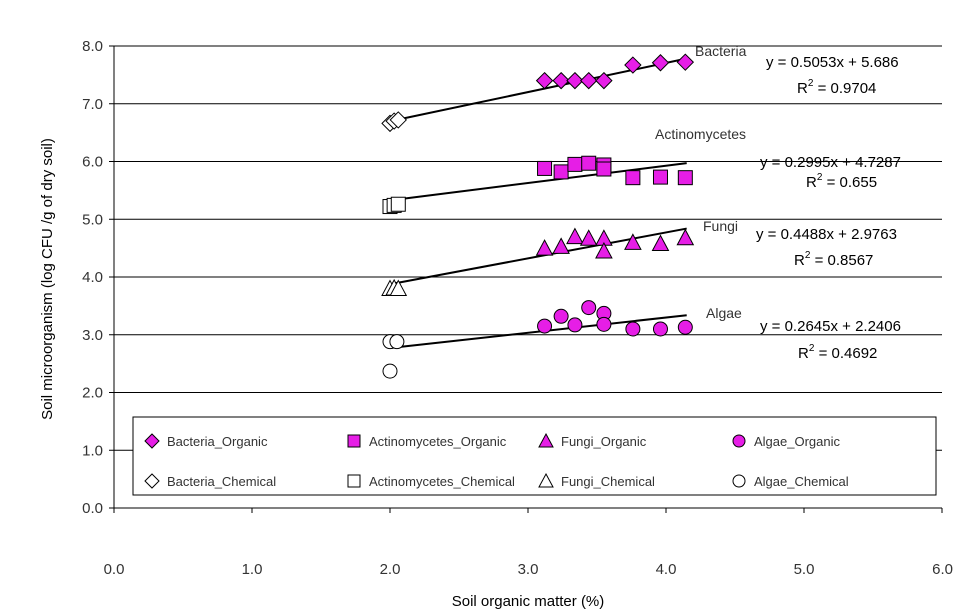 This screenshot has width=953, height=612. Describe the element at coordinates (720, 226) in the screenshot. I see `trendline-series-label: Fungi` at that location.